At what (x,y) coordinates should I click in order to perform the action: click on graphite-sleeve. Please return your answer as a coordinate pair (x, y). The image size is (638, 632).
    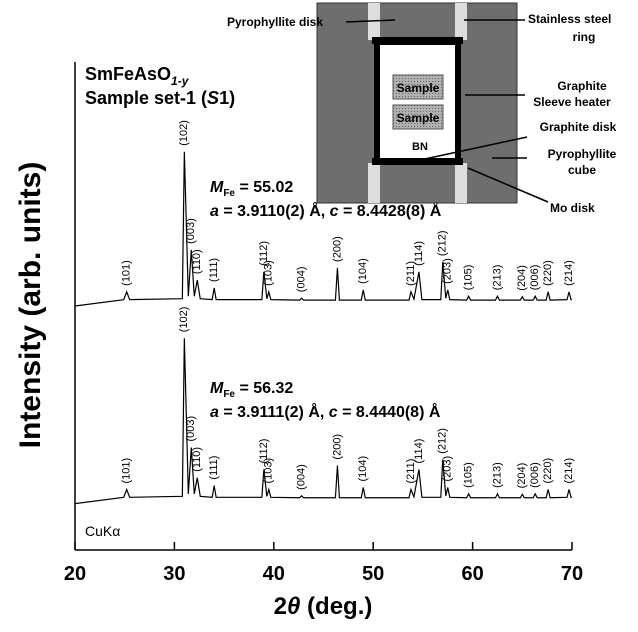
    Looking at the image, I should click on (417, 101).